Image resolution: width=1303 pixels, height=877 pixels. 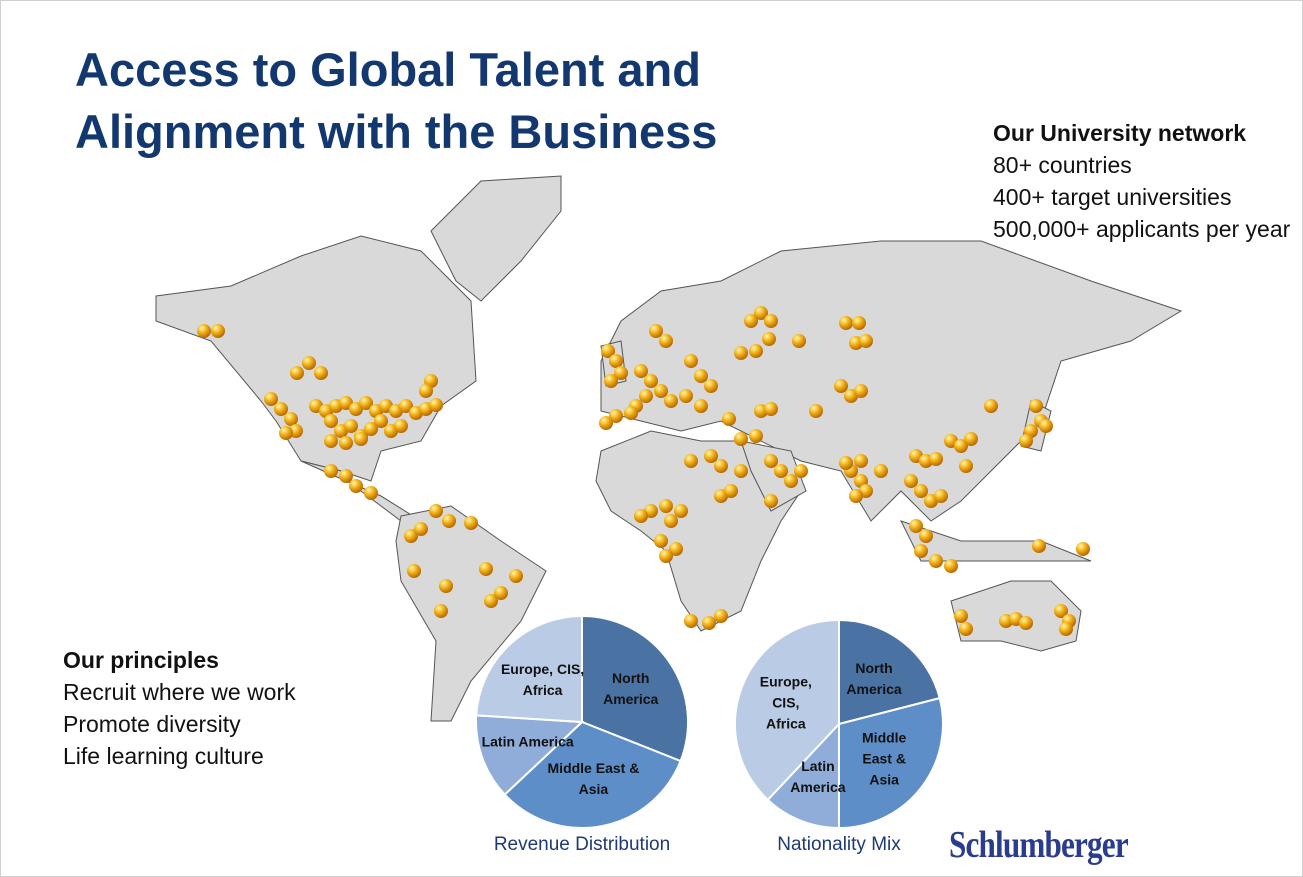 I want to click on logo: Schlumberger, so click(x=1039, y=845).